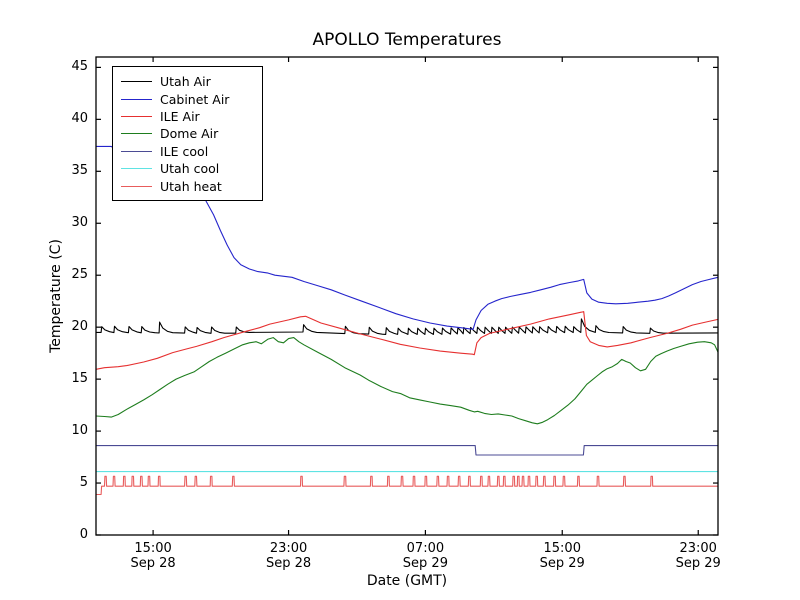 The width and height of the screenshot is (800, 600). I want to click on legend-item-ile-air: ILE Air, so click(187, 116).